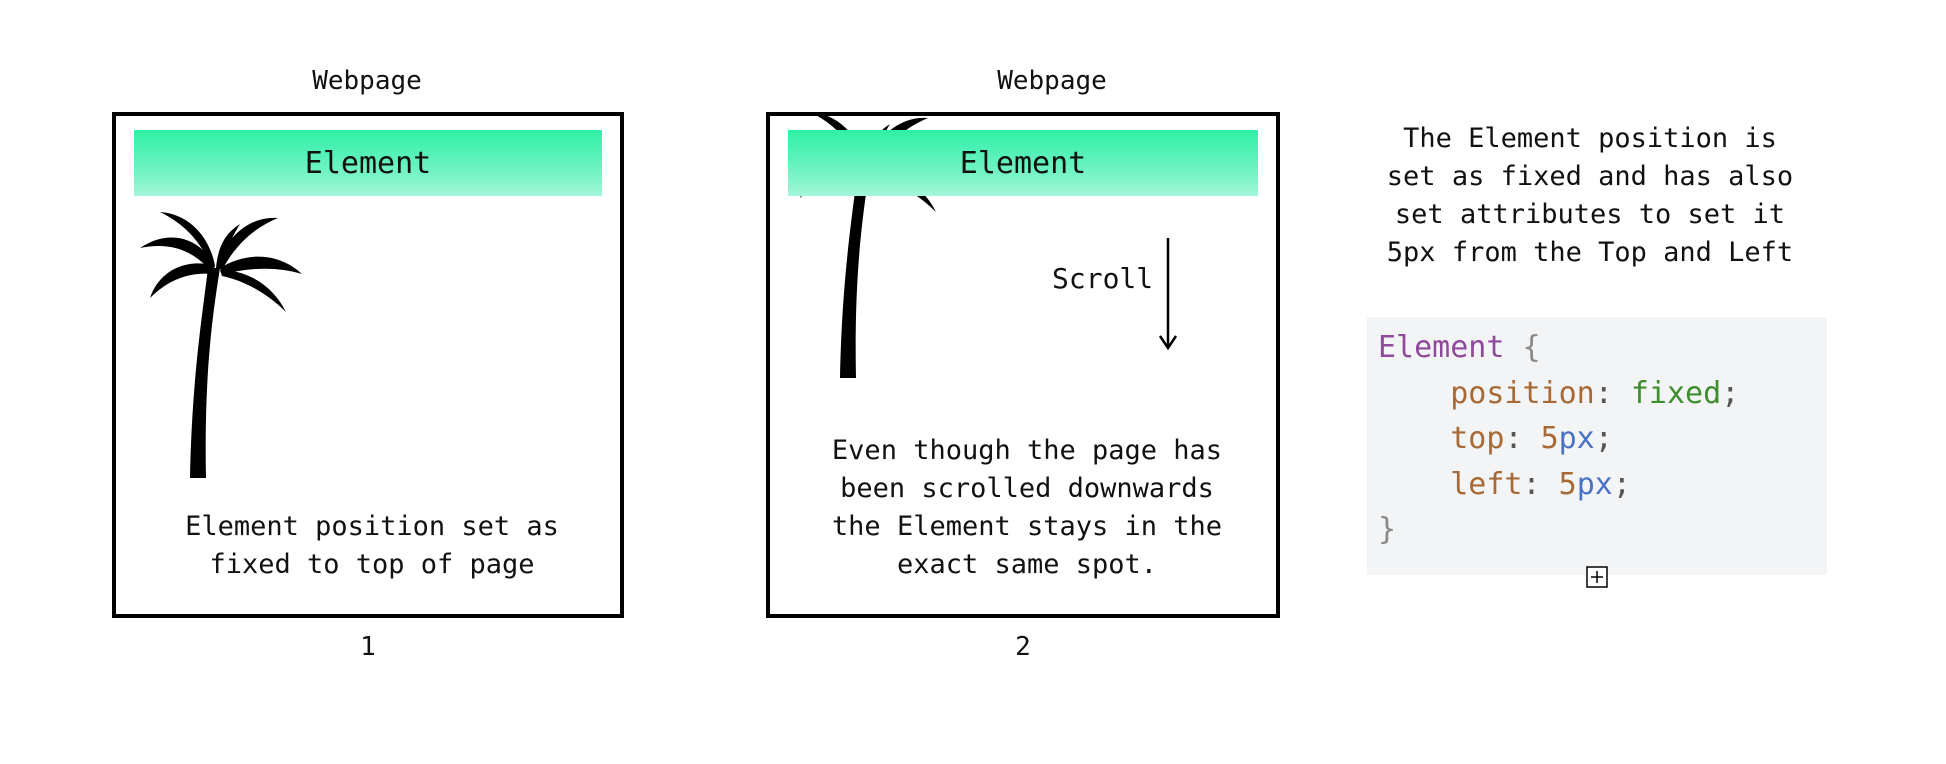 The image size is (1946, 764). I want to click on code-property: top, so click(1477, 438).